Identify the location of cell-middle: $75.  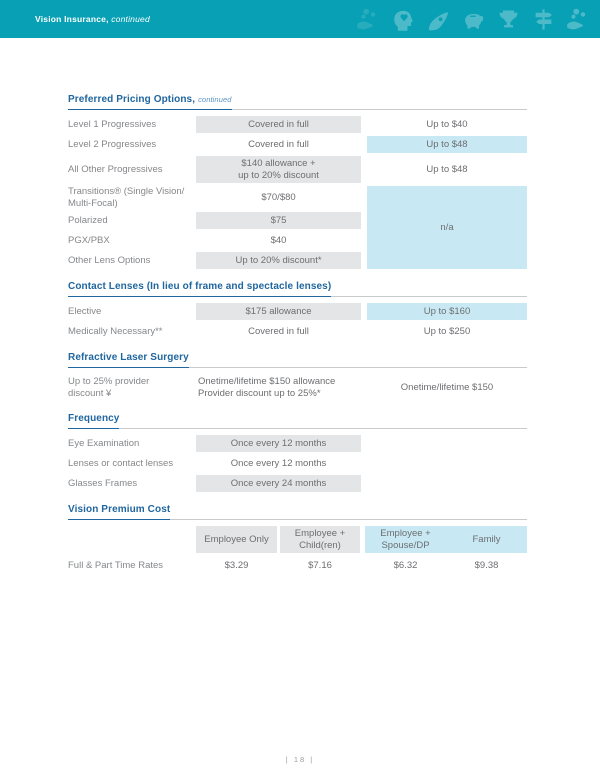
(278, 220).